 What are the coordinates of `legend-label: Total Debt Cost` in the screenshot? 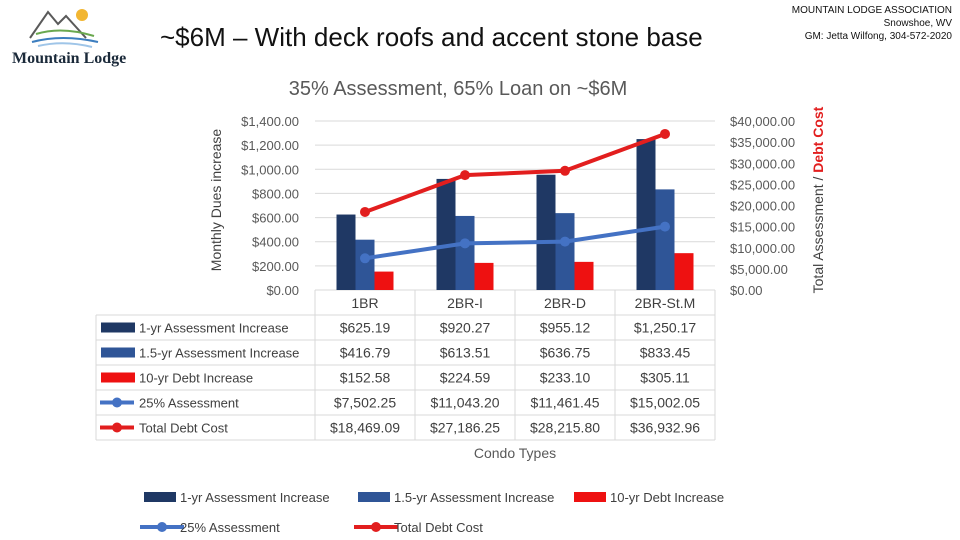 It's located at (438, 527).